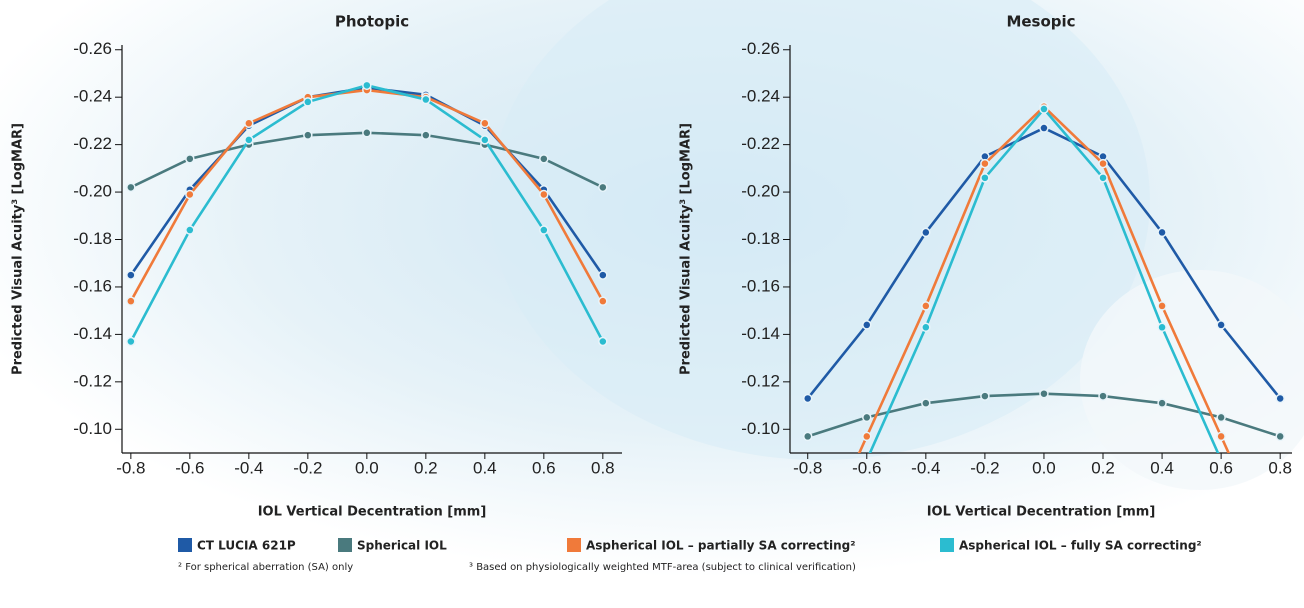 Image resolution: width=1304 pixels, height=608 pixels. I want to click on y-tick-label: -0.14, so click(92, 333).